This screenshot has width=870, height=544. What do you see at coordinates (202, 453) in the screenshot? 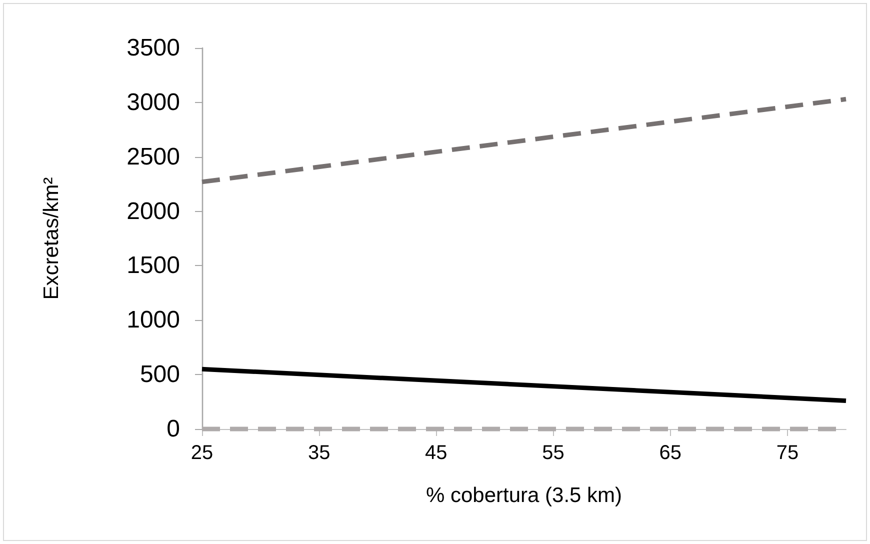
I see `x-tick-label: 25` at bounding box center [202, 453].